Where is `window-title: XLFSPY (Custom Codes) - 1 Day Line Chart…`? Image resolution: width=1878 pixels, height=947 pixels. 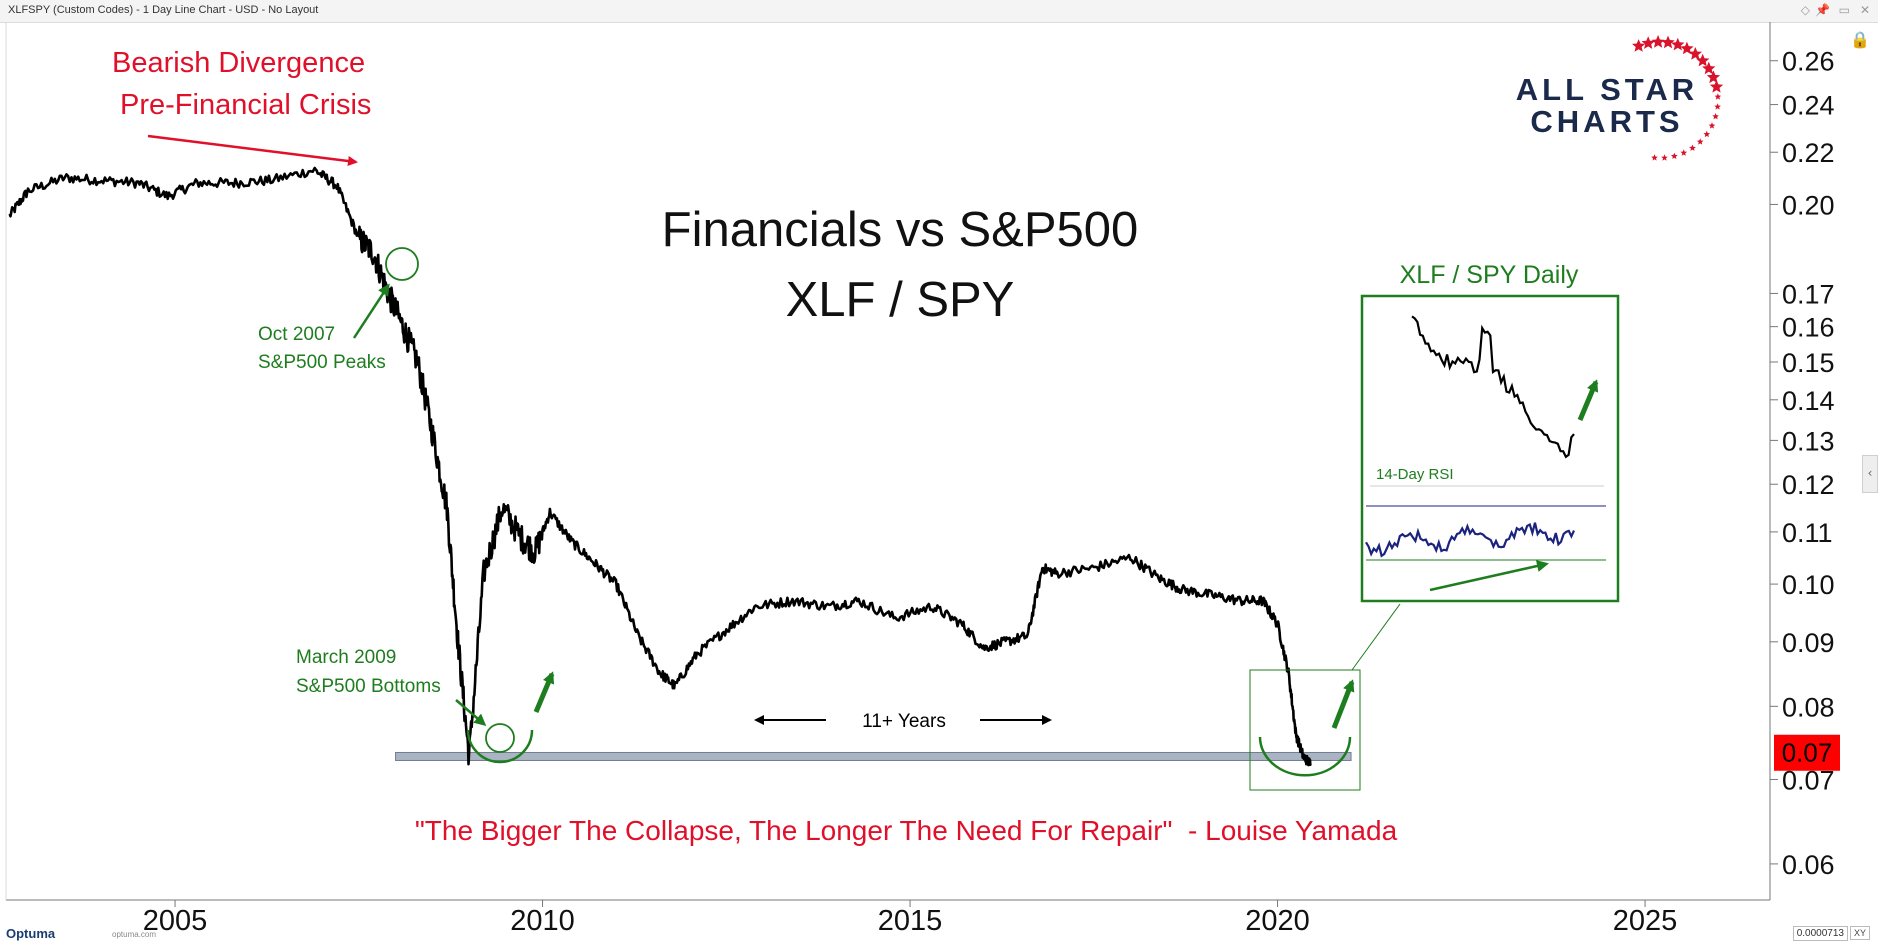
window-title: XLFSPY (Custom Codes) - 1 Day Line Chart… is located at coordinates (163, 10).